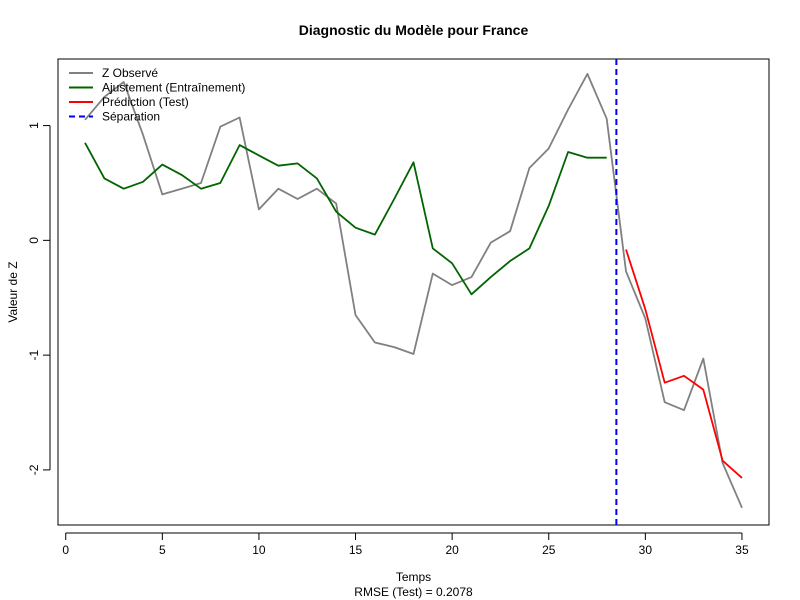 The image size is (800, 600). Describe the element at coordinates (34, 469) in the screenshot. I see `y-tick-label: -2` at that location.